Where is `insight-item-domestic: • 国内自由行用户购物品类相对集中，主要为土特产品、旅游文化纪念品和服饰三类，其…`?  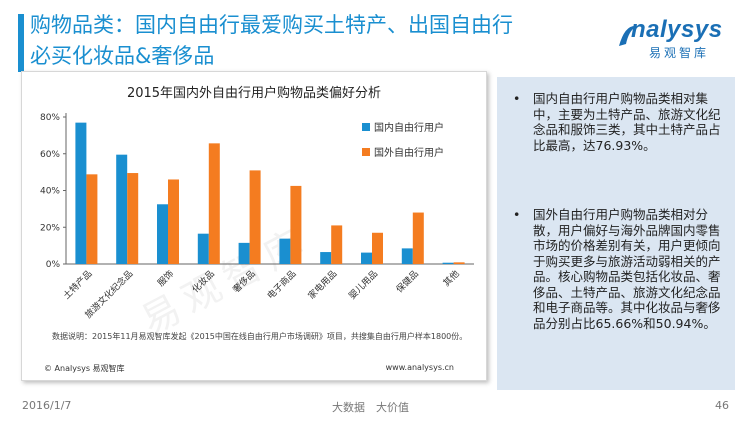
insight-item-domestic: • 国内自由行用户购物品类相对集中，主要为土特产品、旅游文化纪念品和服饰三类，其… is located at coordinates (617, 122).